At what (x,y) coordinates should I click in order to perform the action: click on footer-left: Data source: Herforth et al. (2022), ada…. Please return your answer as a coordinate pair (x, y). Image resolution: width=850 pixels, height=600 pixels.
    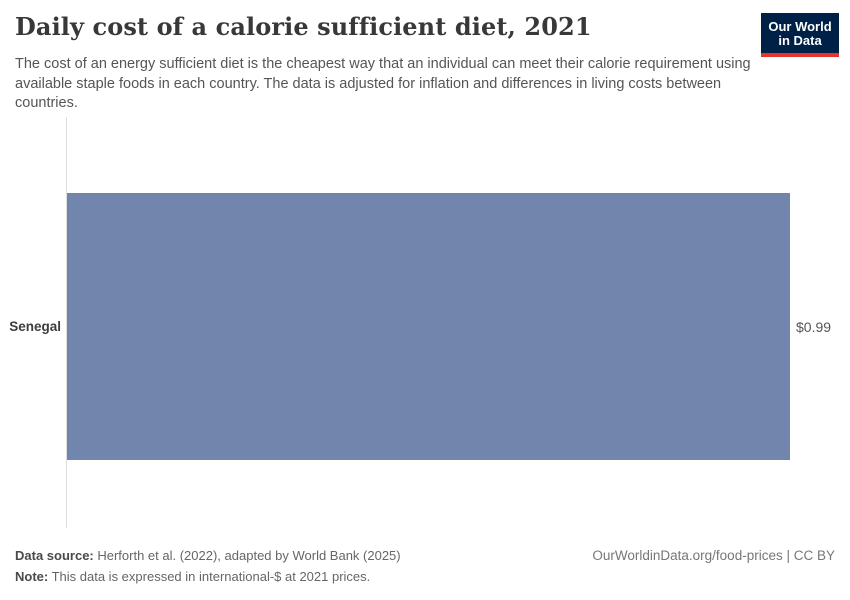
    Looking at the image, I should click on (208, 566).